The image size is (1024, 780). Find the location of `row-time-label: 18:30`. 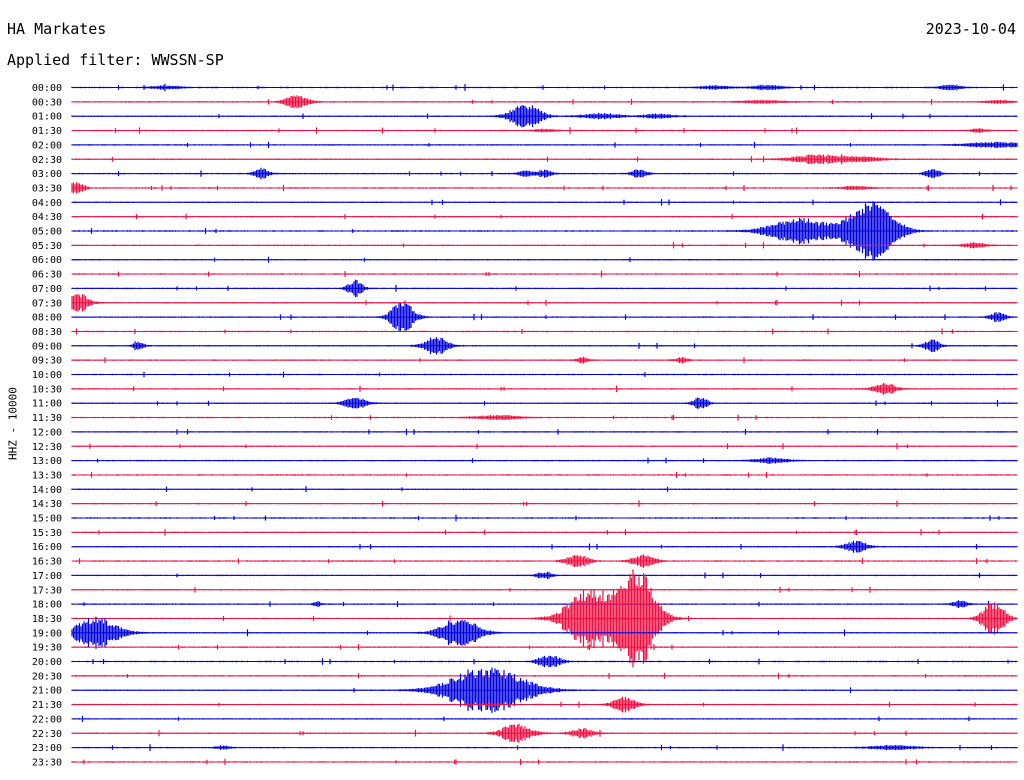

row-time-label: 18:30 is located at coordinates (47, 619).